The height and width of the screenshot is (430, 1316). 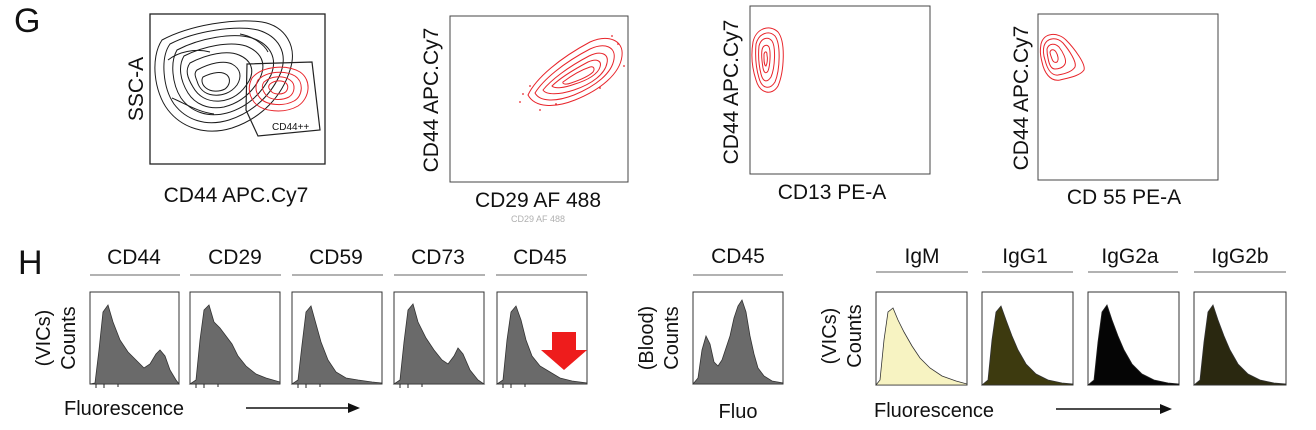 What do you see at coordinates (336, 257) in the screenshot?
I see `vic-marker-label: CD59` at bounding box center [336, 257].